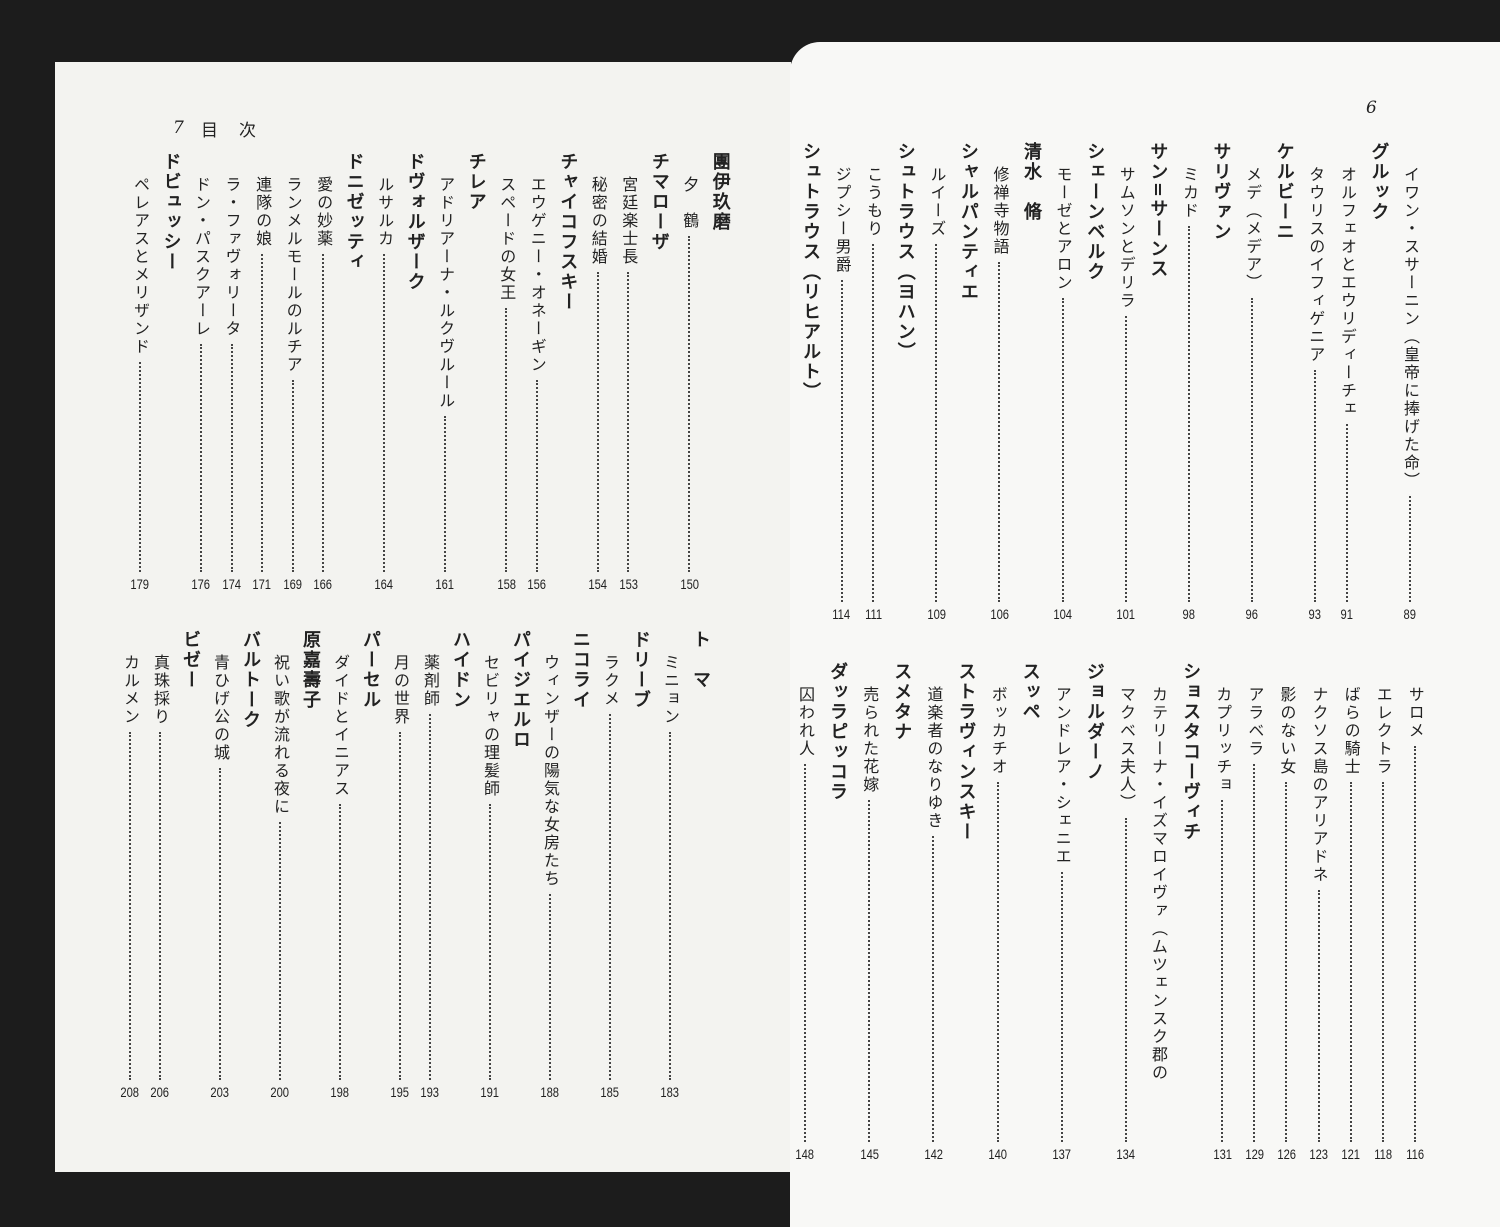  I want to click on toc-entry: カプリッチョ 131, so click(1222, 912).